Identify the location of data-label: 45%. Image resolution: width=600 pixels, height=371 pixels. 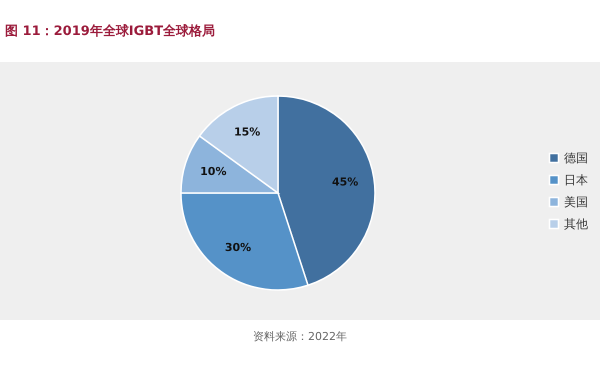
(345, 181).